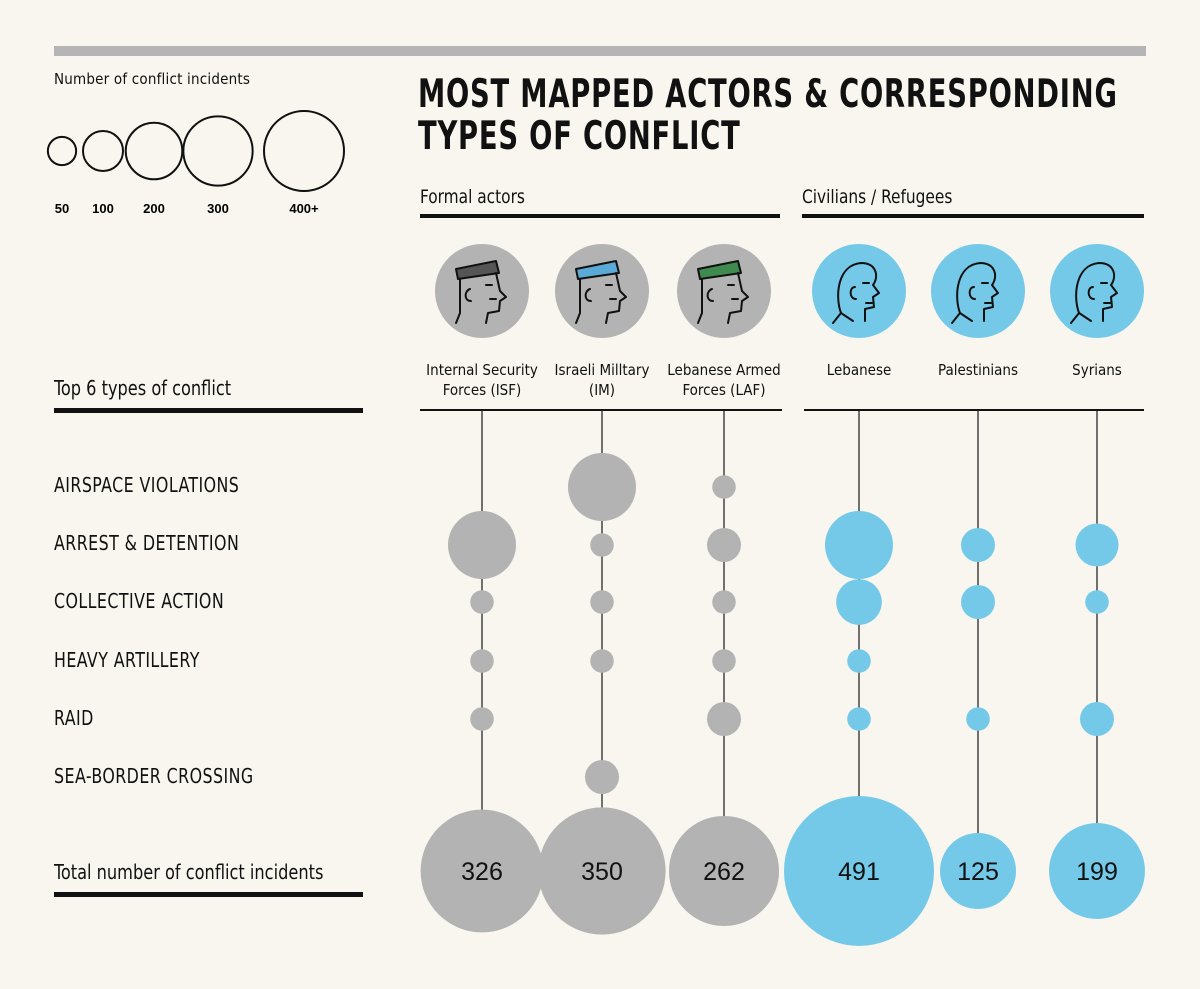 The height and width of the screenshot is (989, 1200). I want to click on actor-label-line: Forces (ISF), so click(482, 390).